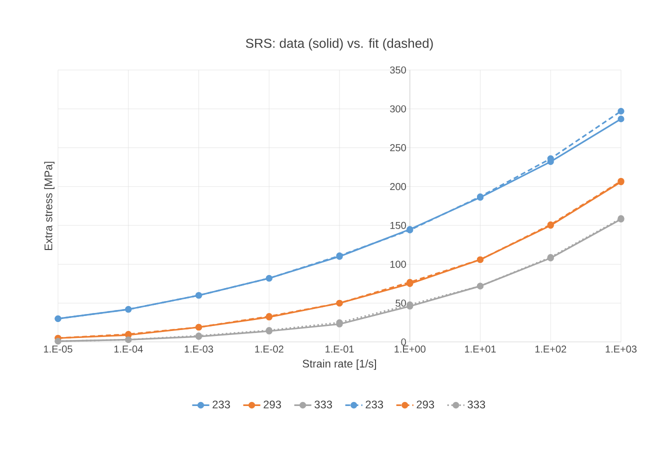 Image resolution: width=645 pixels, height=455 pixels. I want to click on x-axis-title: Strain rate [1/s], so click(339, 364).